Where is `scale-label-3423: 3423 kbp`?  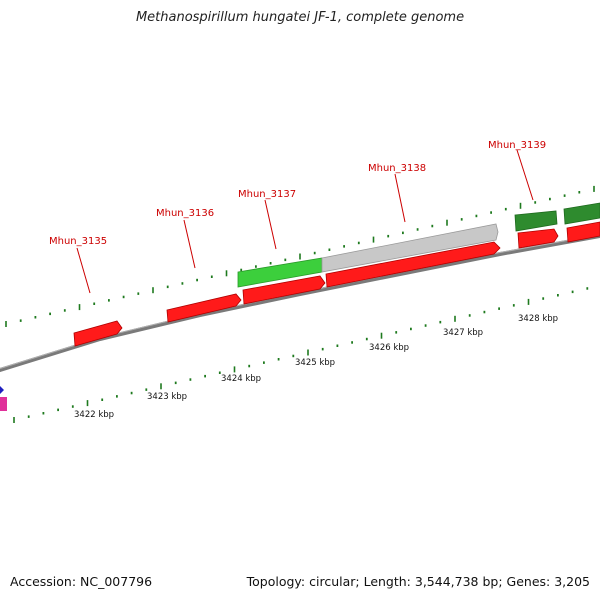
scale-label-3423: 3423 kbp is located at coordinates (167, 397).